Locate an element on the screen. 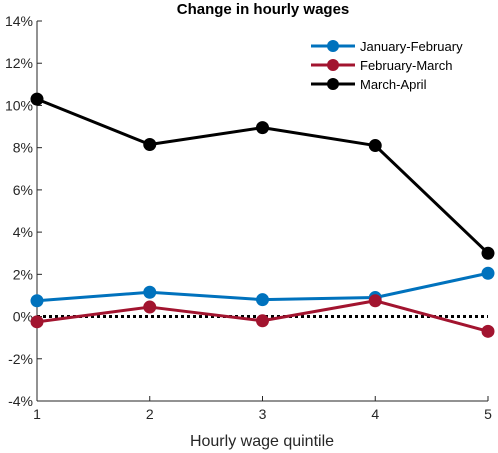  legend-item: February-March is located at coordinates (381, 65).